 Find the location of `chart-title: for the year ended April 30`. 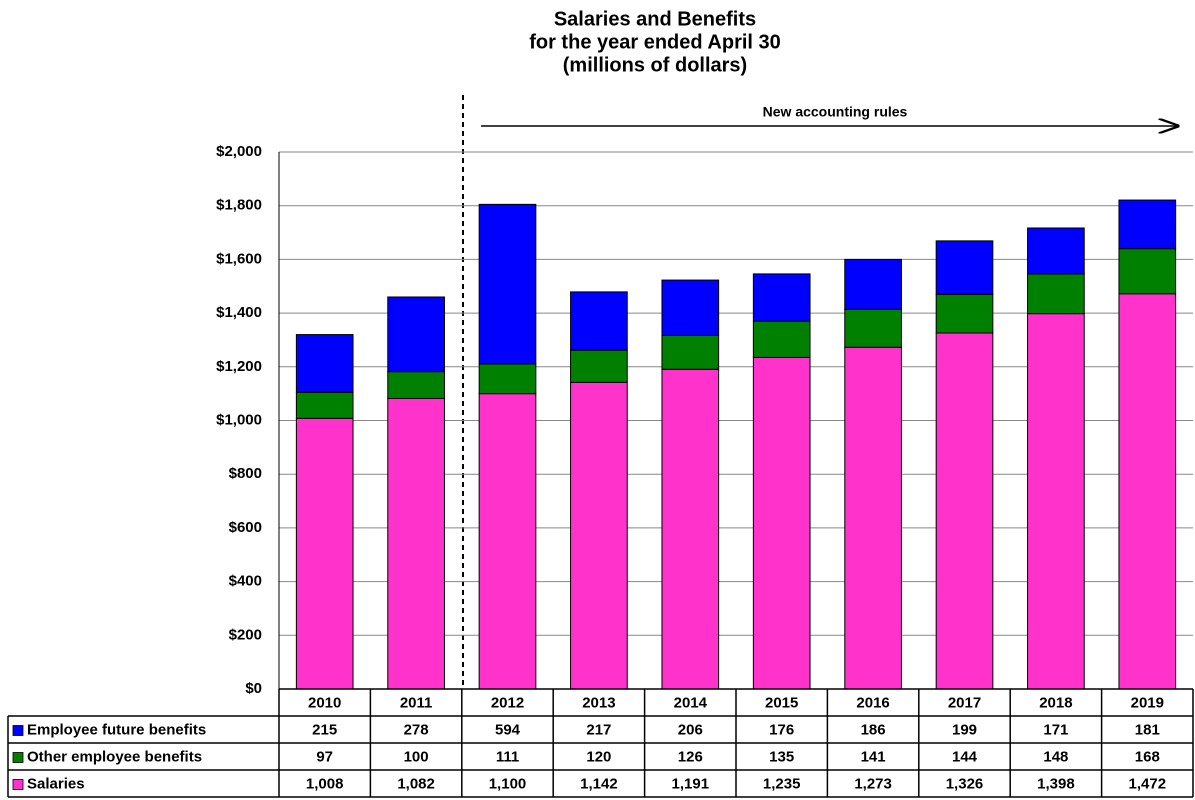

chart-title: for the year ended April 30 is located at coordinates (655, 42).